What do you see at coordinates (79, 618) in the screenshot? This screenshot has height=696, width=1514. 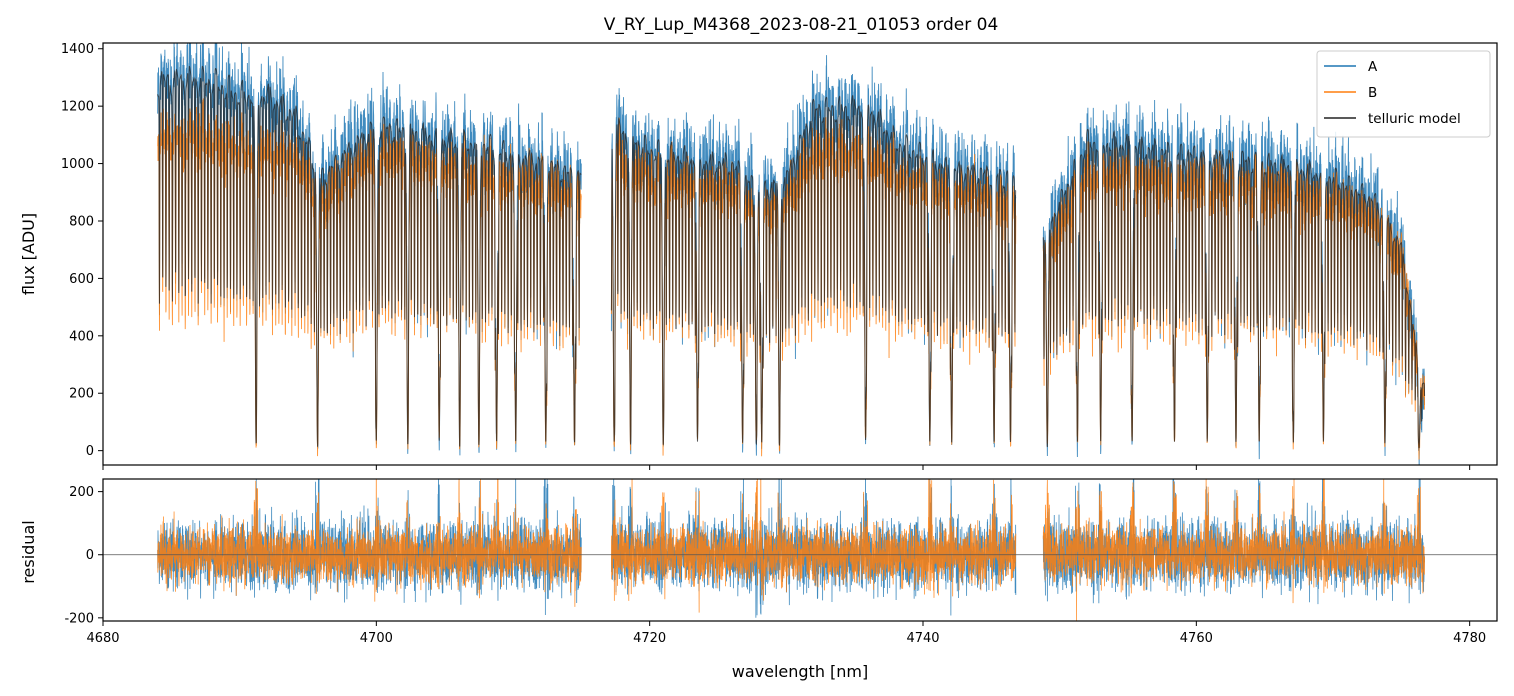 I see `residual-y-tick-label: -200` at bounding box center [79, 618].